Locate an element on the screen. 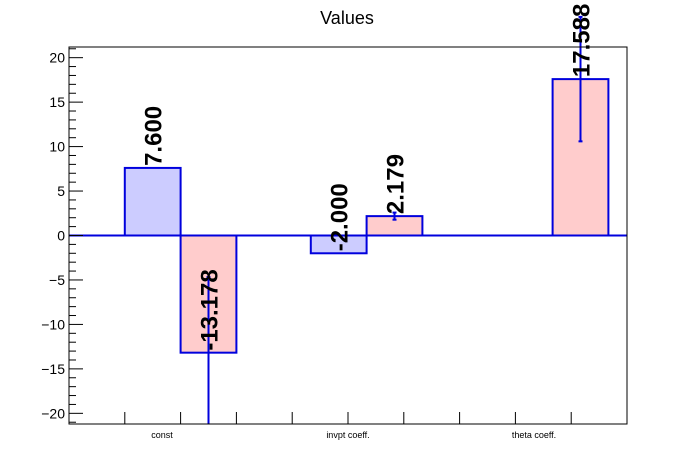 This screenshot has height=472, width=696. data-label-2: -2.000 is located at coordinates (340, 217).